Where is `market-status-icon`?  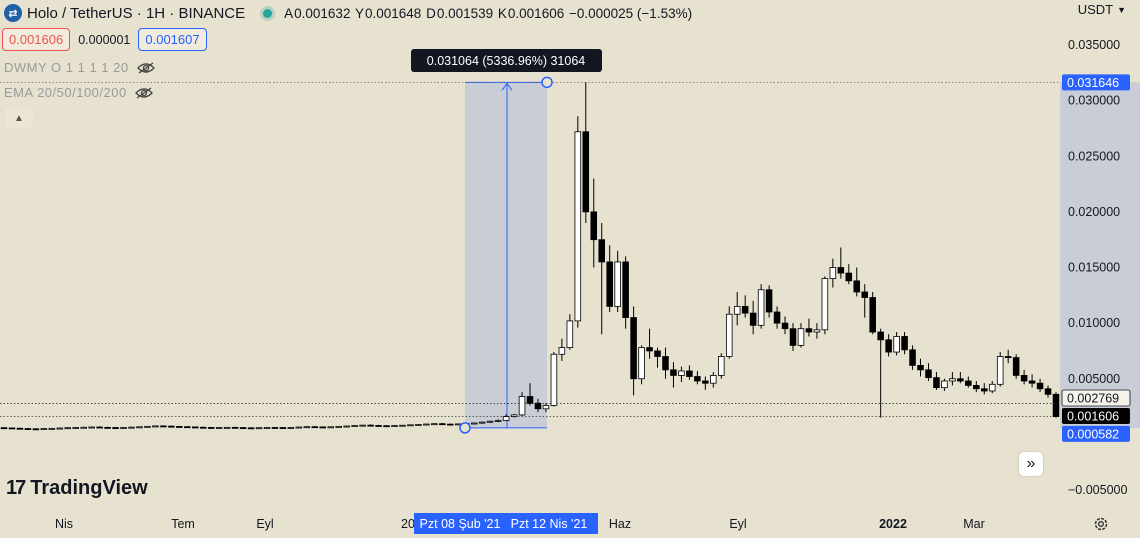 market-status-icon is located at coordinates (268, 13).